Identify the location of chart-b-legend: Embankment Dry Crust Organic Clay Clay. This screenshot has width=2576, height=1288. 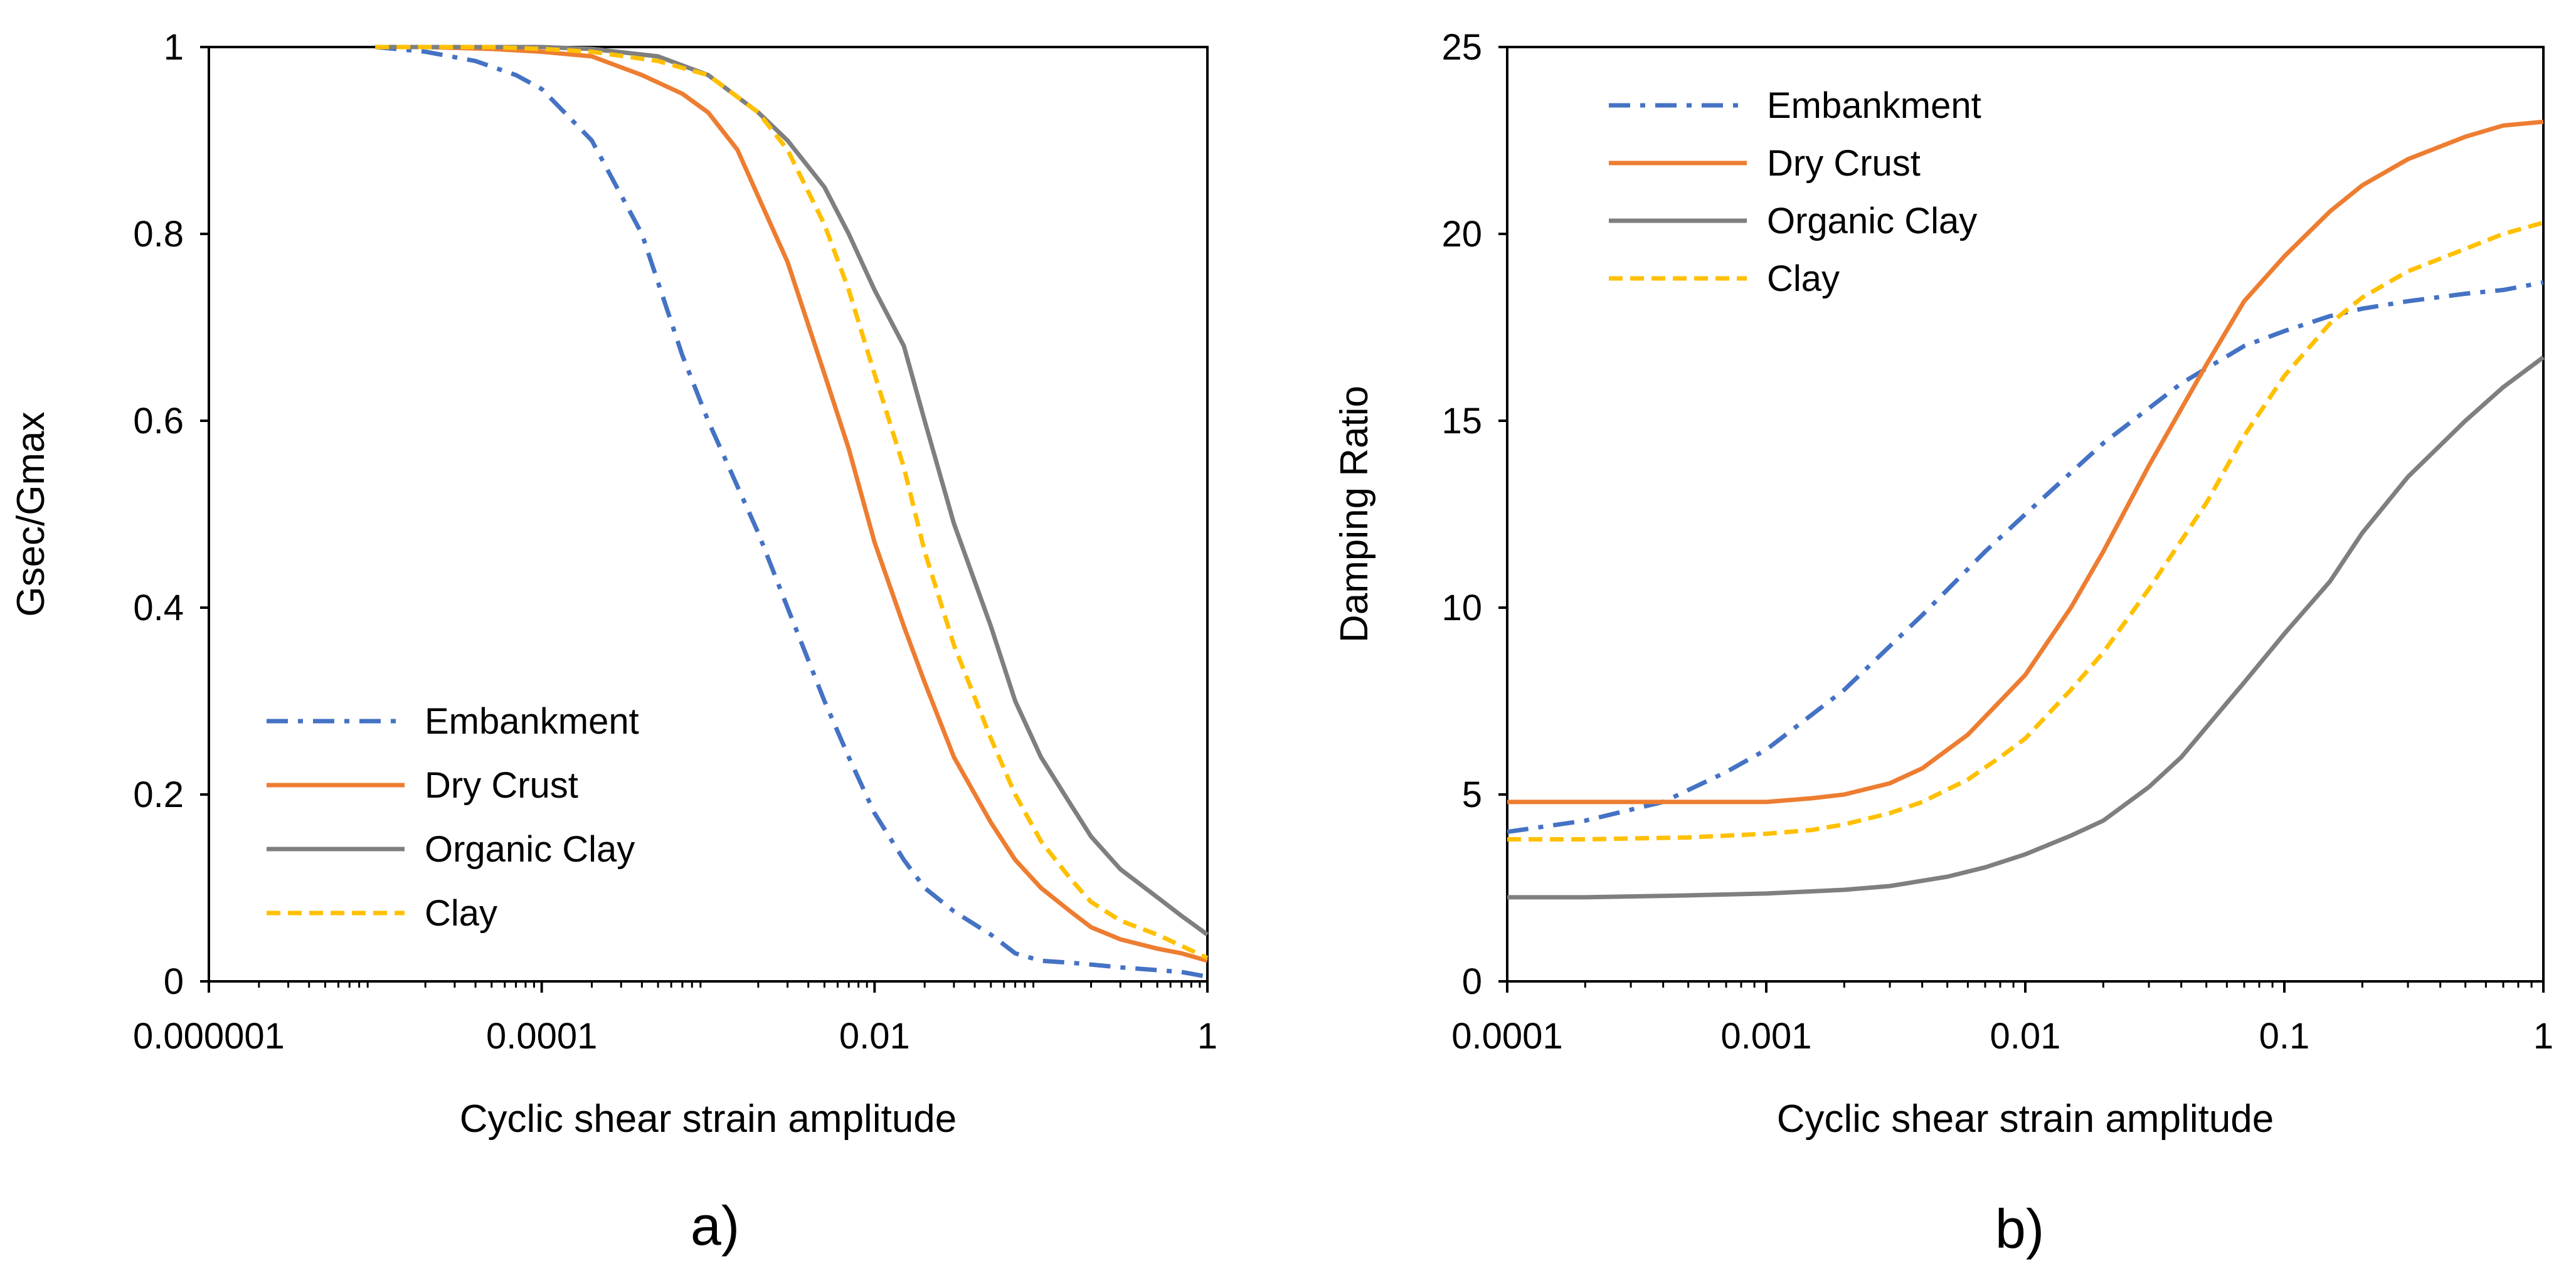
(1795, 192).